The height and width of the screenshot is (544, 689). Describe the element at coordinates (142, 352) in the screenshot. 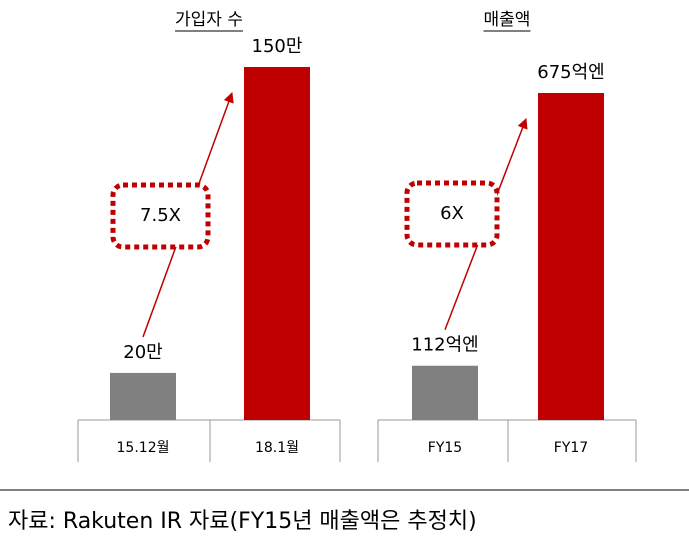

I see `value-label: 20만` at that location.